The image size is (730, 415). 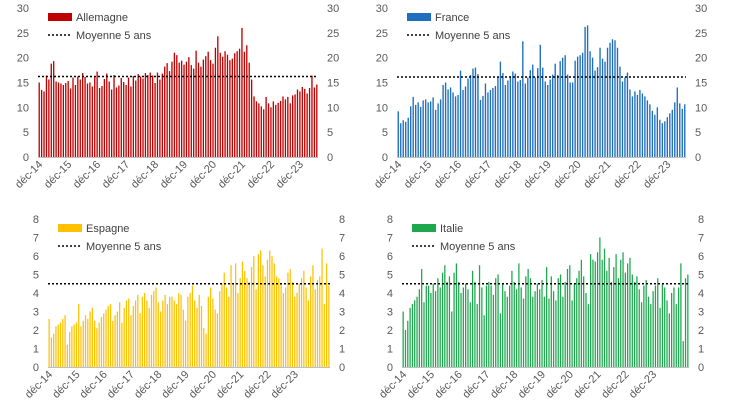 I want to click on legend-swatch-series, so click(x=60, y=17).